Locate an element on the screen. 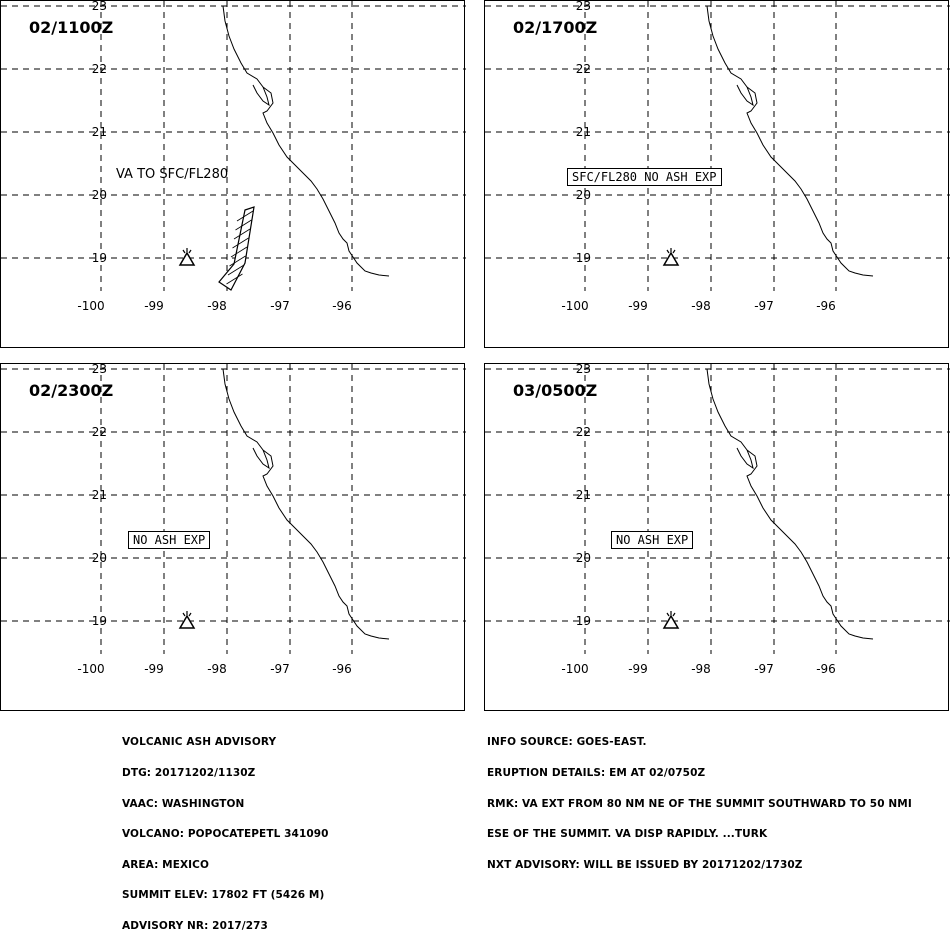 The image size is (950, 941). ash-altitude-label: VA TO SFC/FL280 is located at coordinates (172, 174).